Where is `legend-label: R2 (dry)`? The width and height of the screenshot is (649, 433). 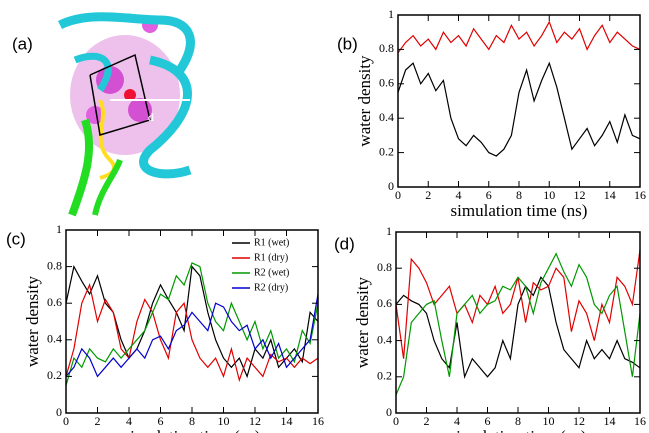
legend-label: R2 (dry) is located at coordinates (271, 287).